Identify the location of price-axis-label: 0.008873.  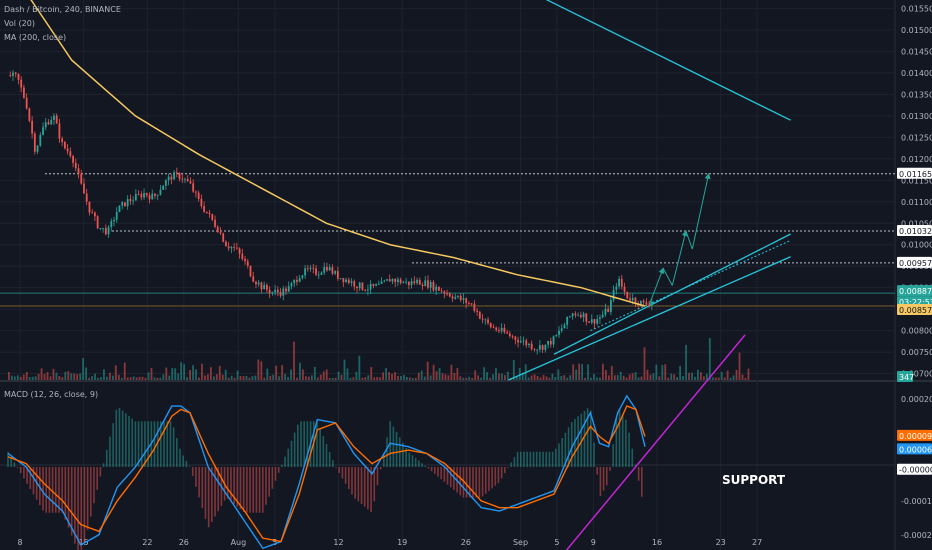
(915, 291).